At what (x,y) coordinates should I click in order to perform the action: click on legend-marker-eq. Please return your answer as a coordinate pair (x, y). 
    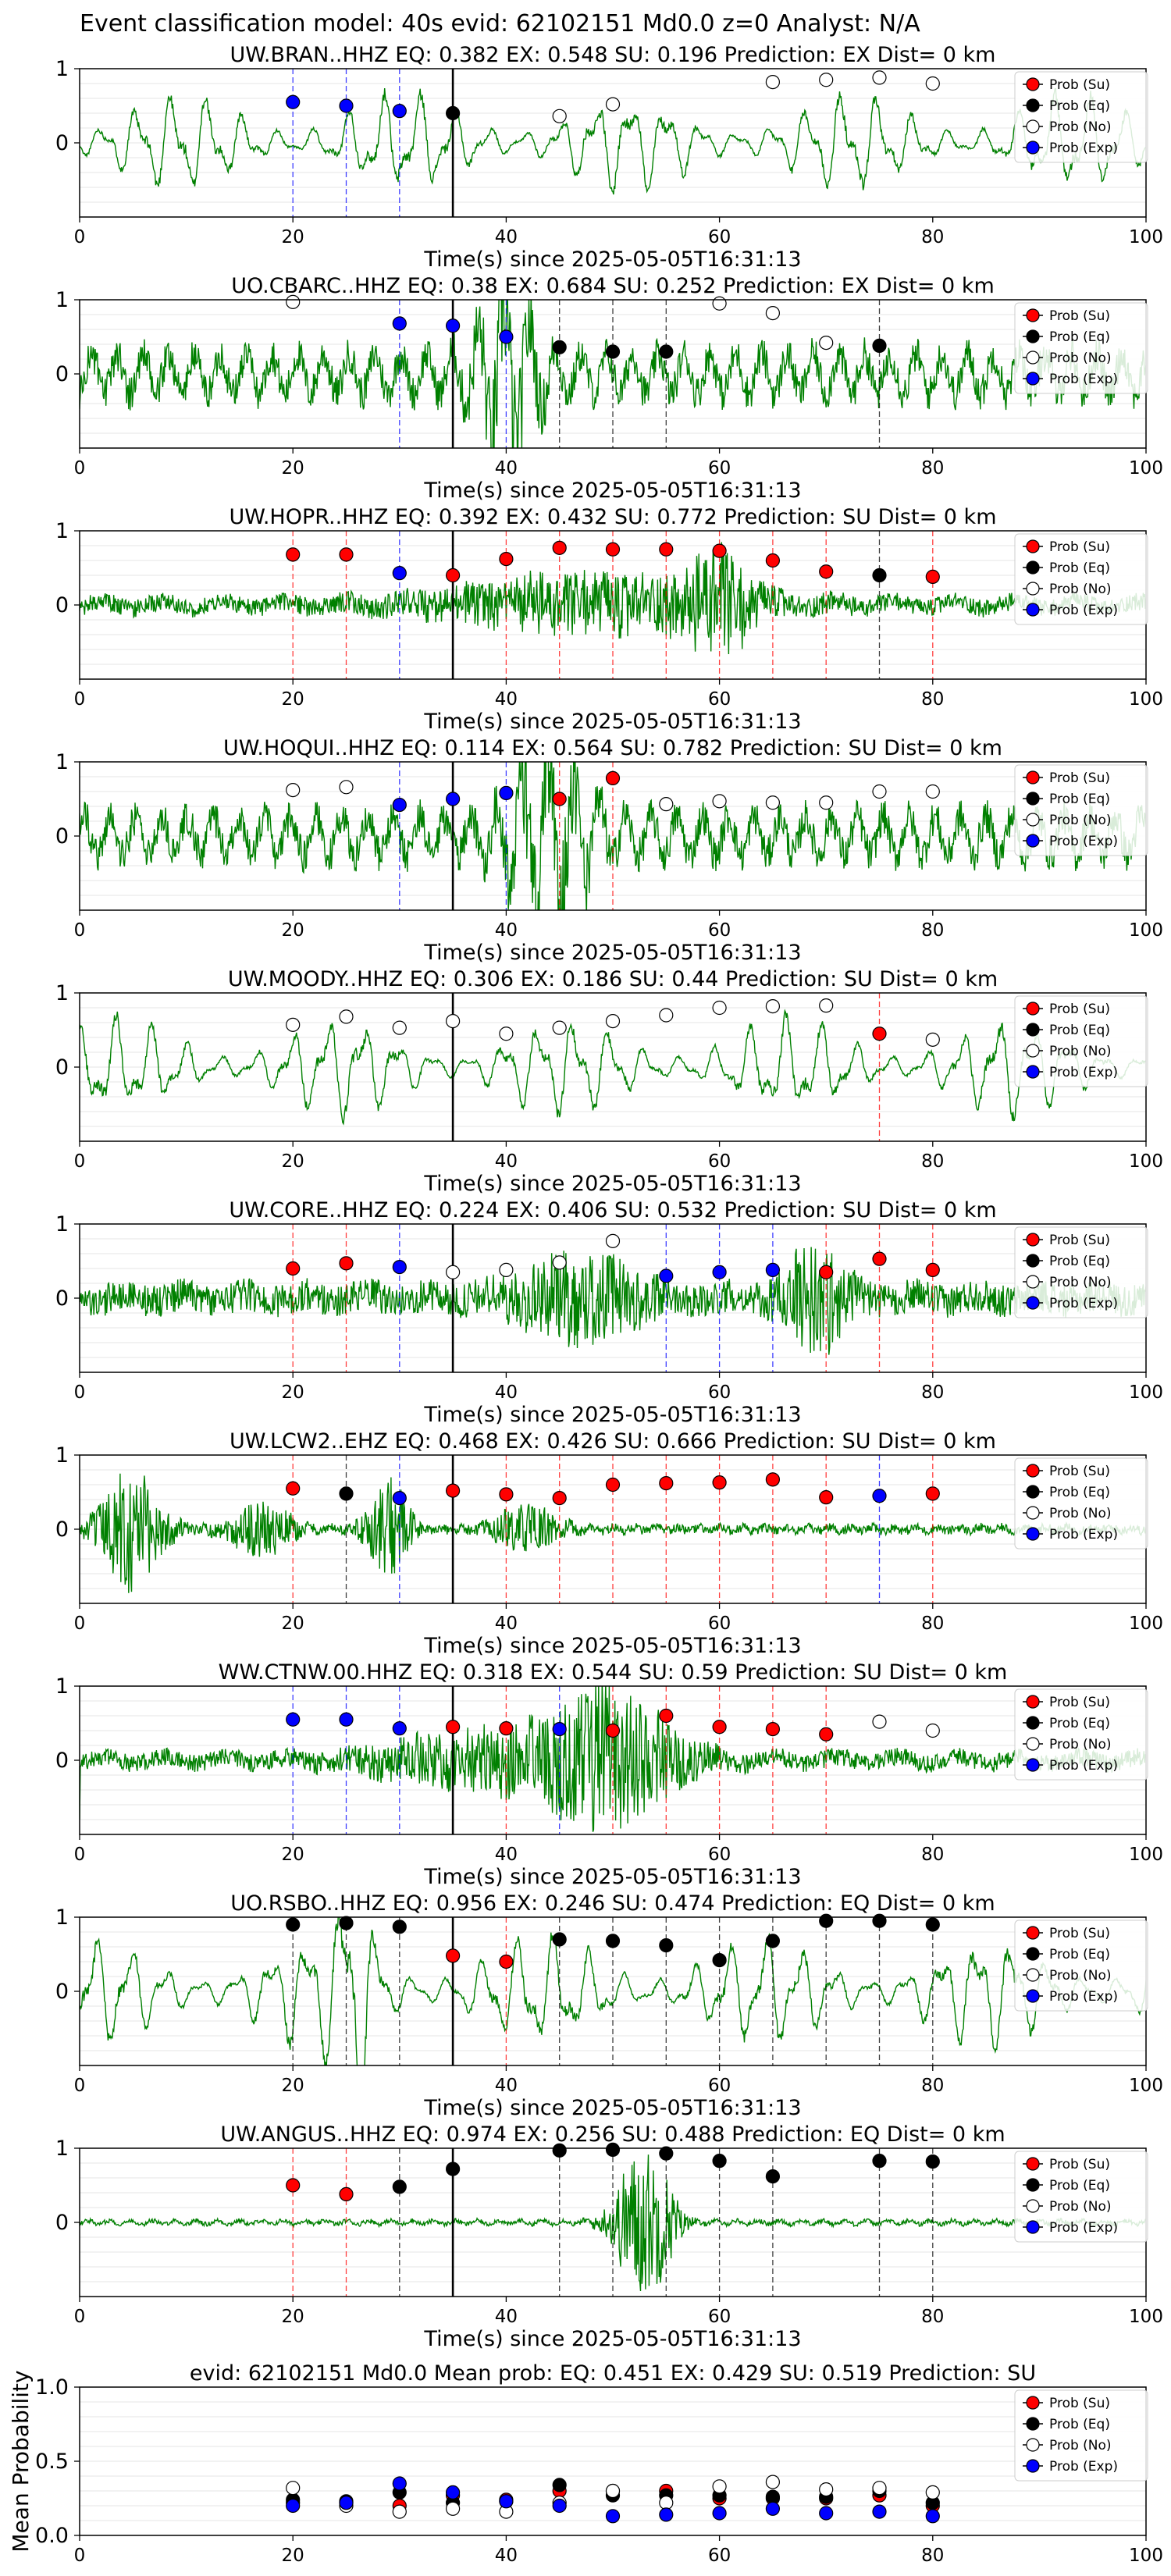
    Looking at the image, I should click on (1033, 2424).